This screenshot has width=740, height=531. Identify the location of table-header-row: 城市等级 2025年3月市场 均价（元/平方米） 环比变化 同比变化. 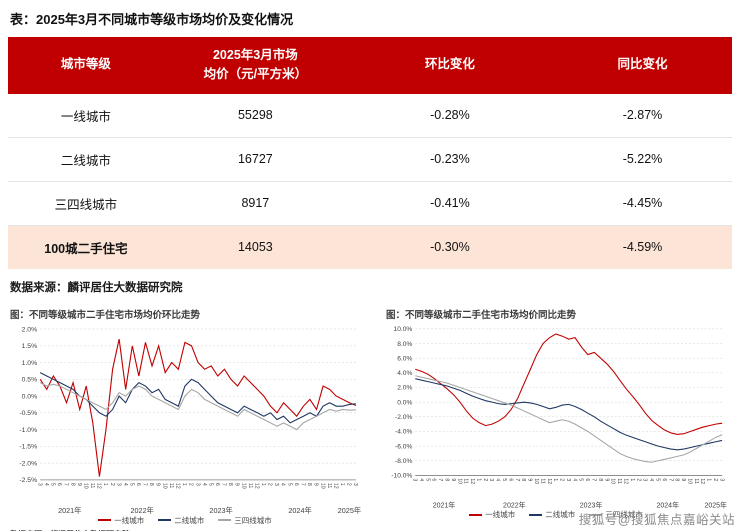
(370, 65).